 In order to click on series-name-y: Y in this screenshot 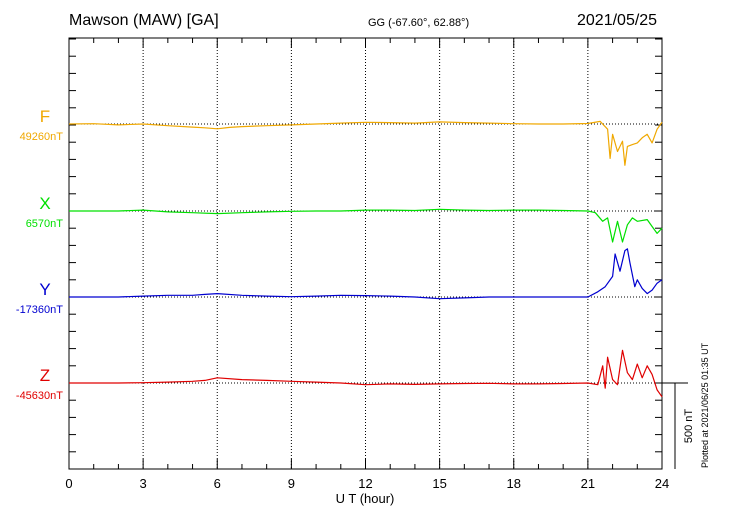, I will do `click(44, 289)`.